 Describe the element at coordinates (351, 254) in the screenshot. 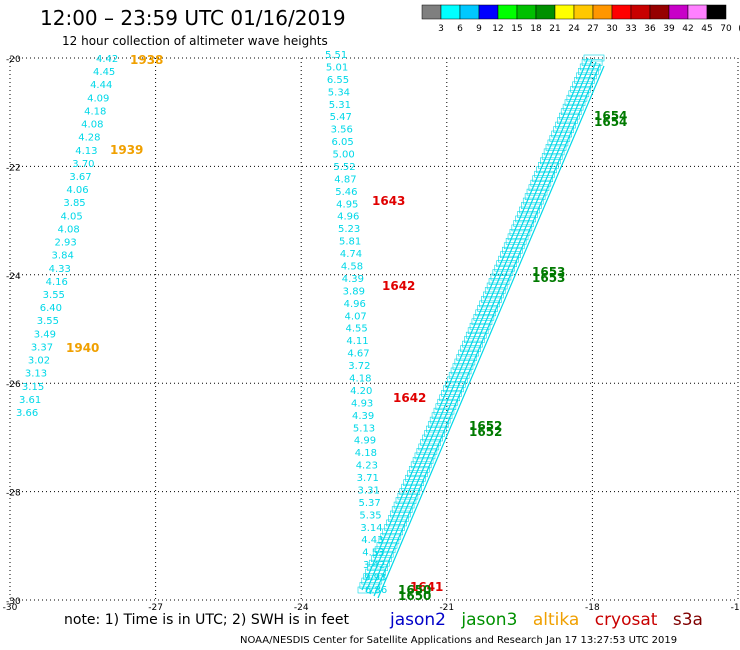

I see `swh-value: 4.74` at that location.